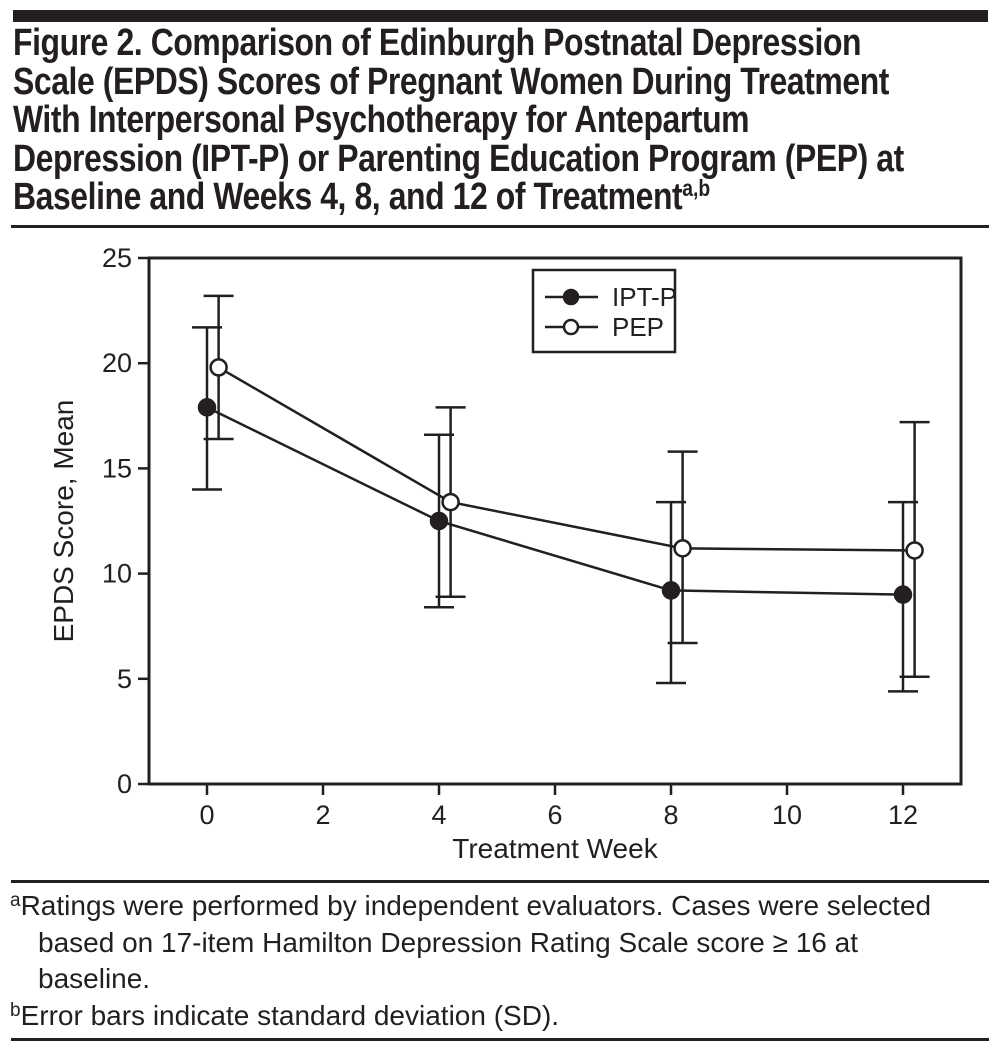 The width and height of the screenshot is (1001, 1054). Describe the element at coordinates (438, 815) in the screenshot. I see `svg-text: 4` at that location.